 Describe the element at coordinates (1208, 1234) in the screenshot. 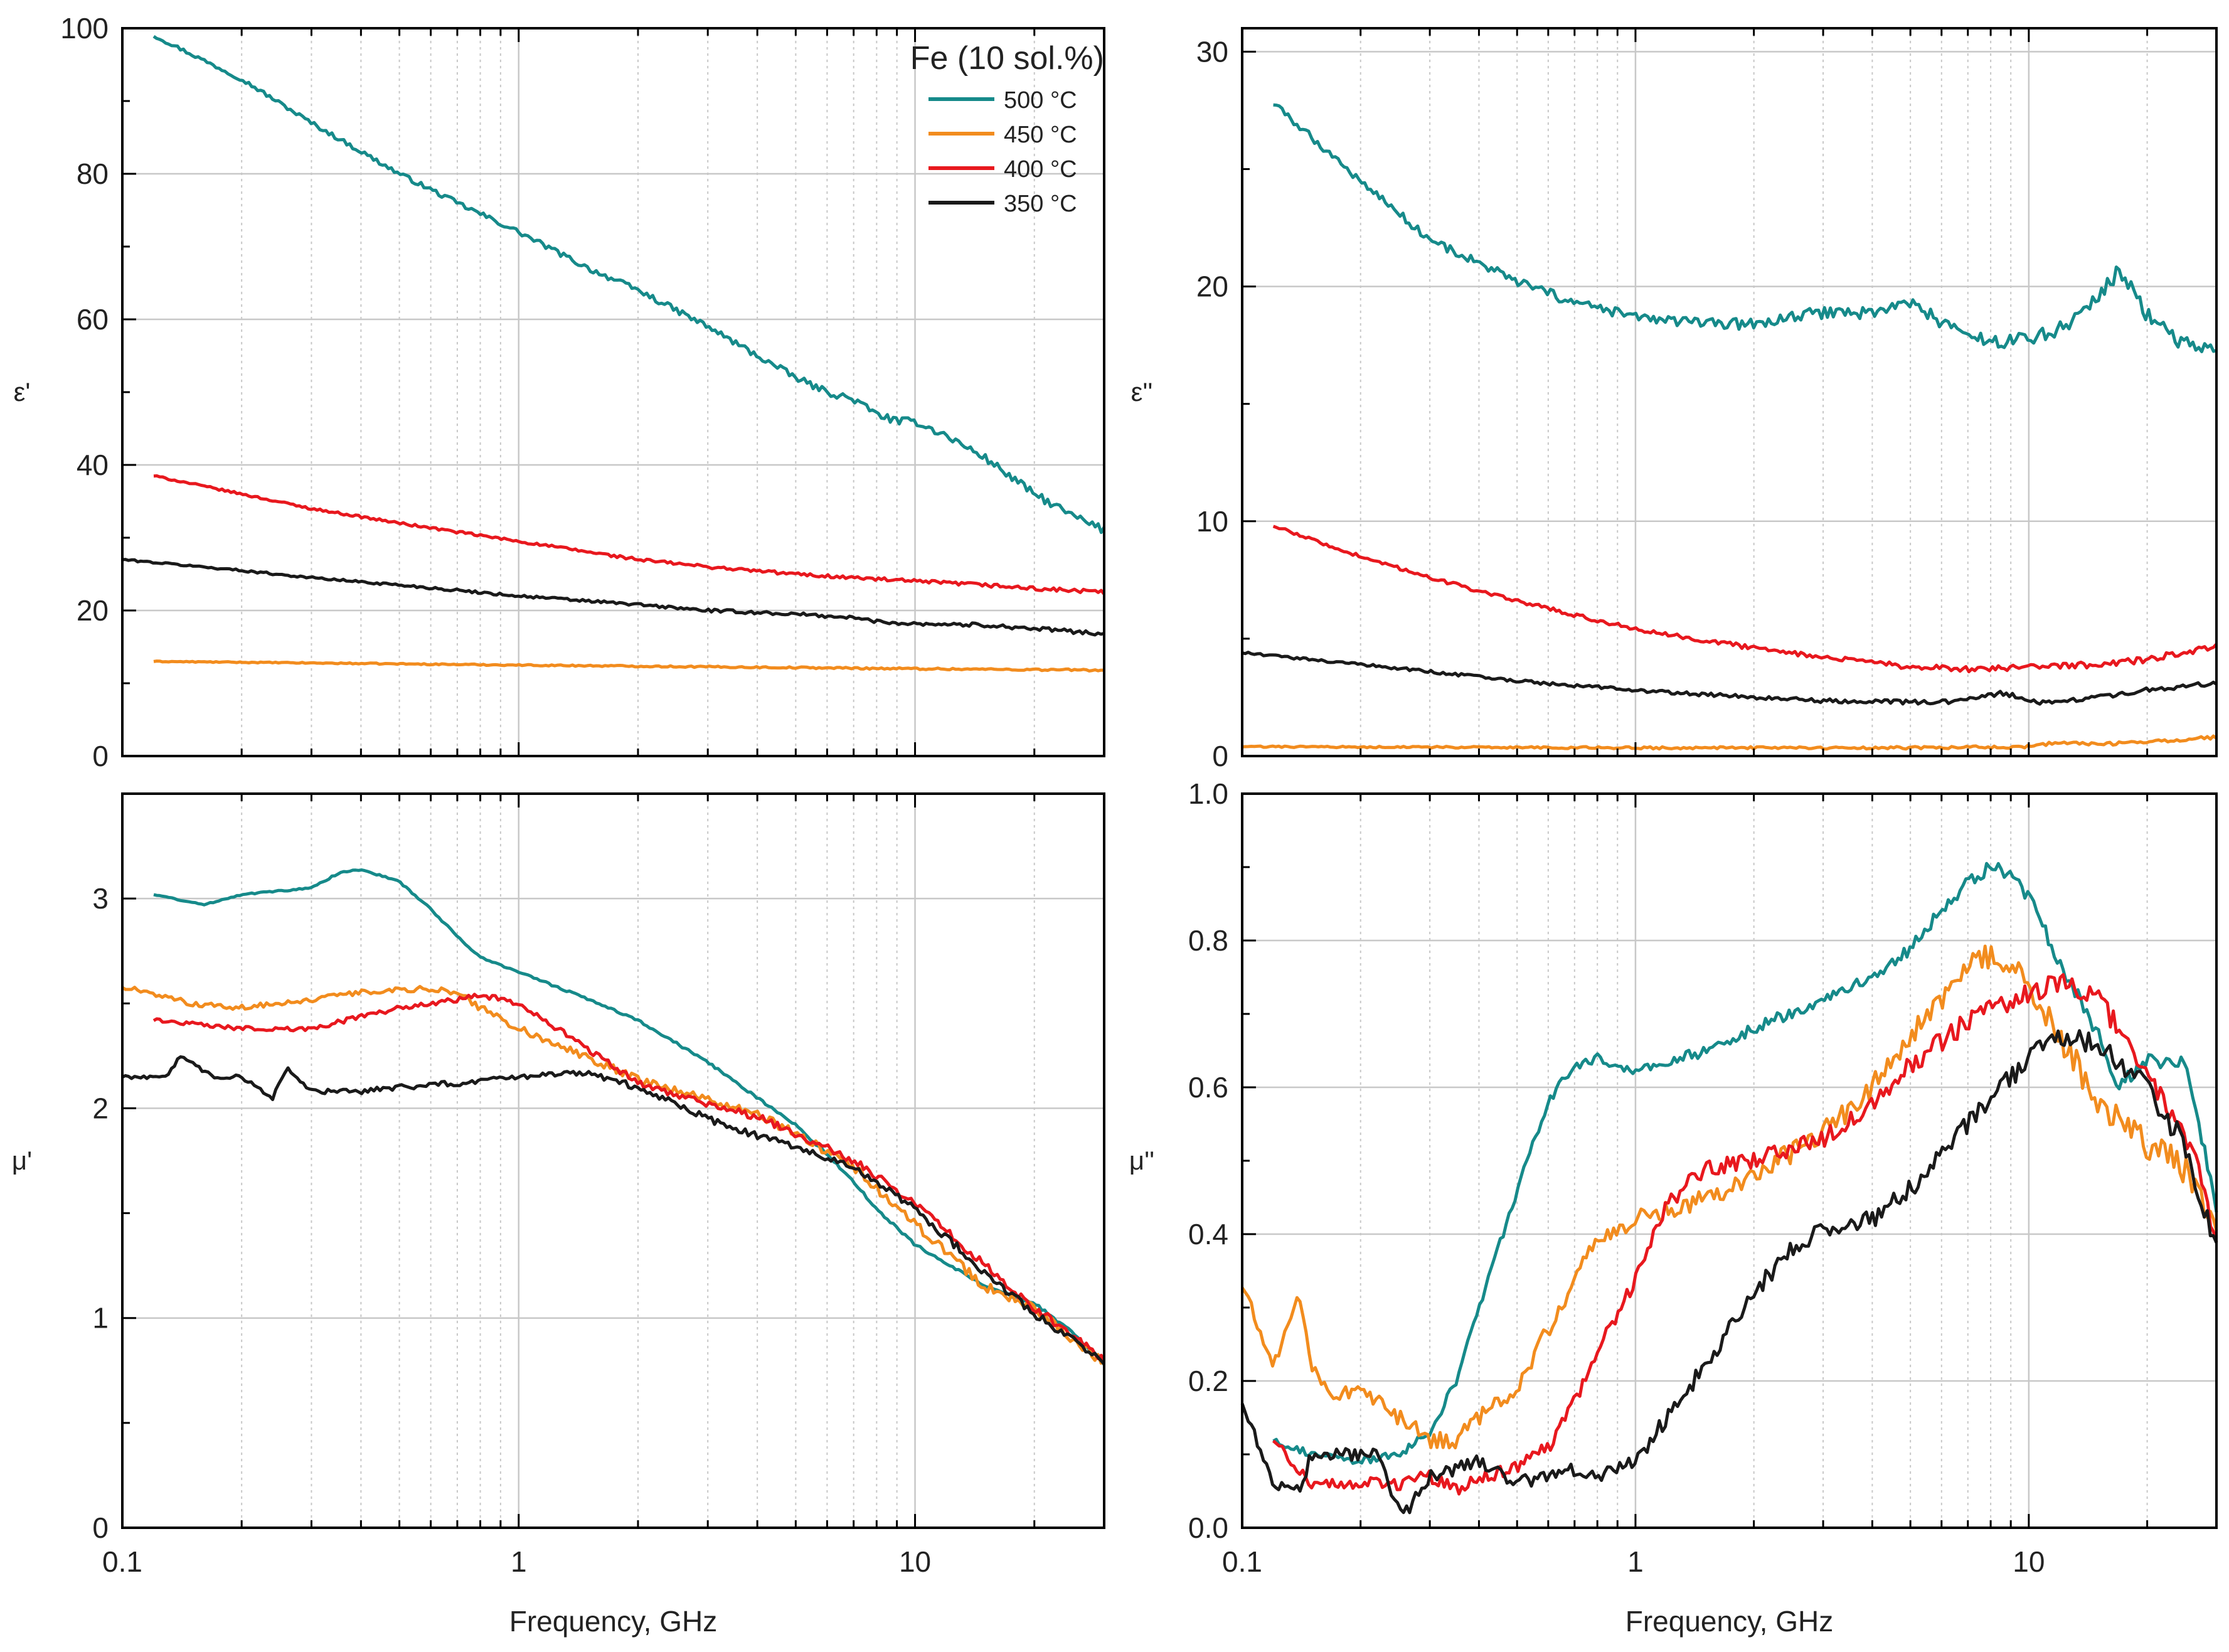

I see `y-tick-label: 0.4` at that location.